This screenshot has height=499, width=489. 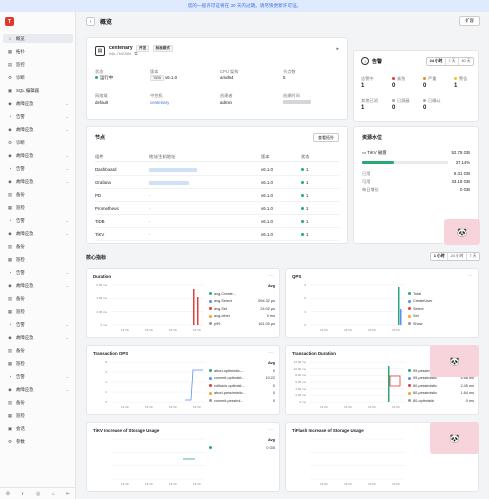 I want to click on column-header: 版本, so click(x=265, y=156).